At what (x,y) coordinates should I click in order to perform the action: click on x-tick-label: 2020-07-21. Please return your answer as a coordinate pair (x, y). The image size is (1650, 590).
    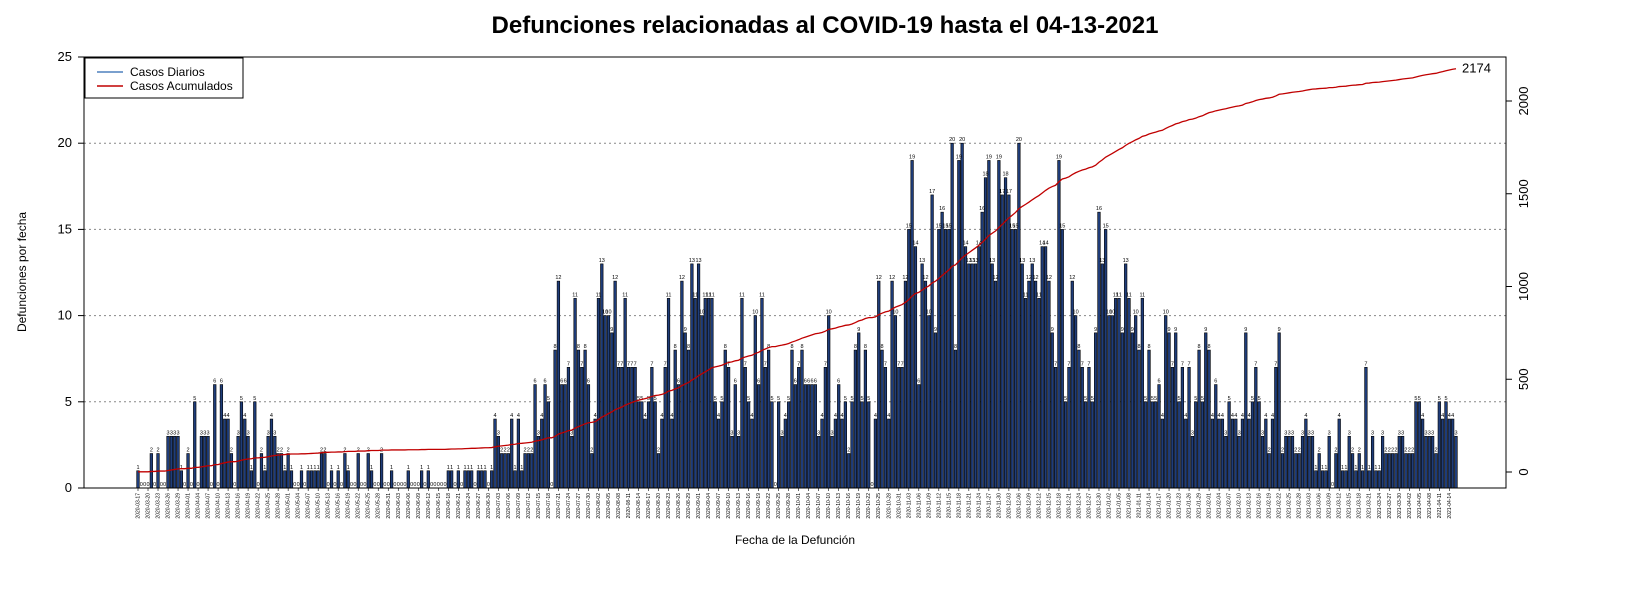
    Looking at the image, I should click on (559, 506).